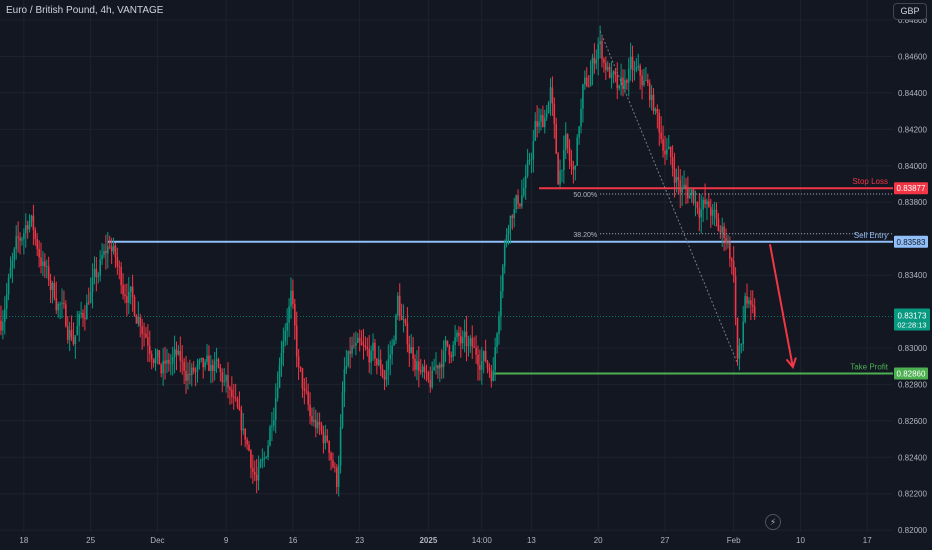 The width and height of the screenshot is (932, 550). I want to click on lightning-icon: ⚡, so click(773, 522).